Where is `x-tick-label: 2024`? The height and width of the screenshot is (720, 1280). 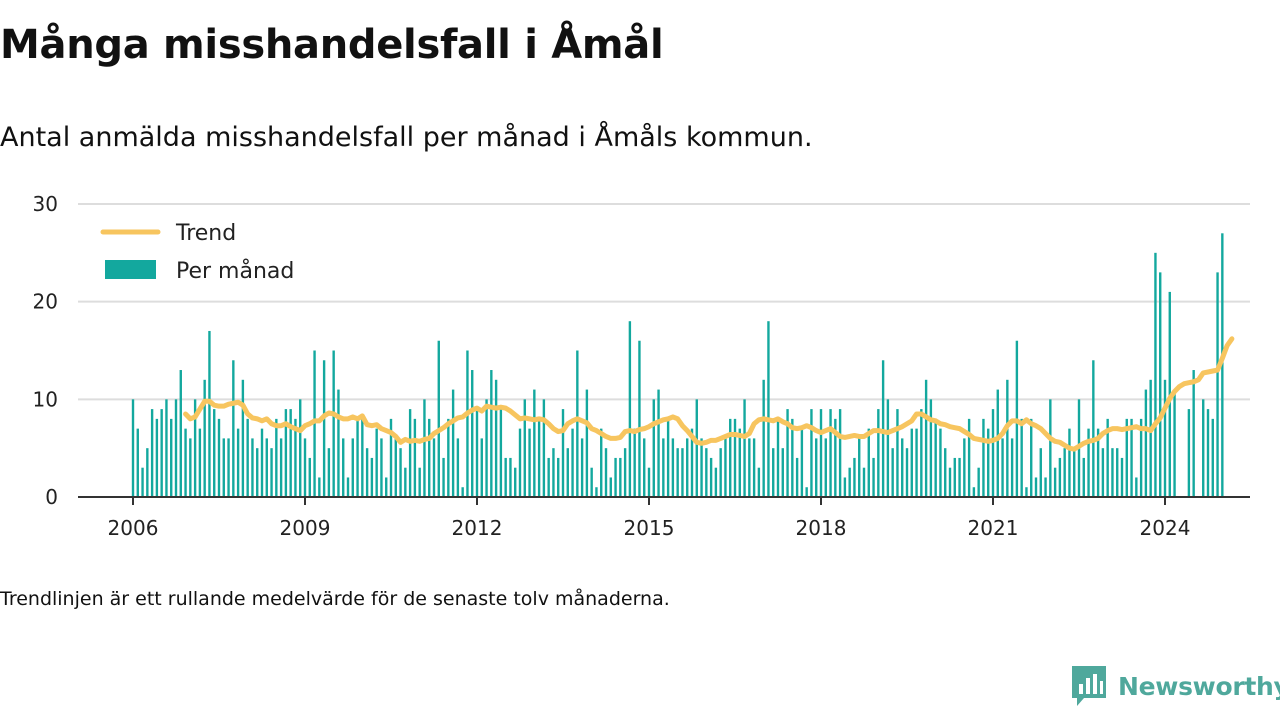
x-tick-label: 2024 is located at coordinates (1165, 528).